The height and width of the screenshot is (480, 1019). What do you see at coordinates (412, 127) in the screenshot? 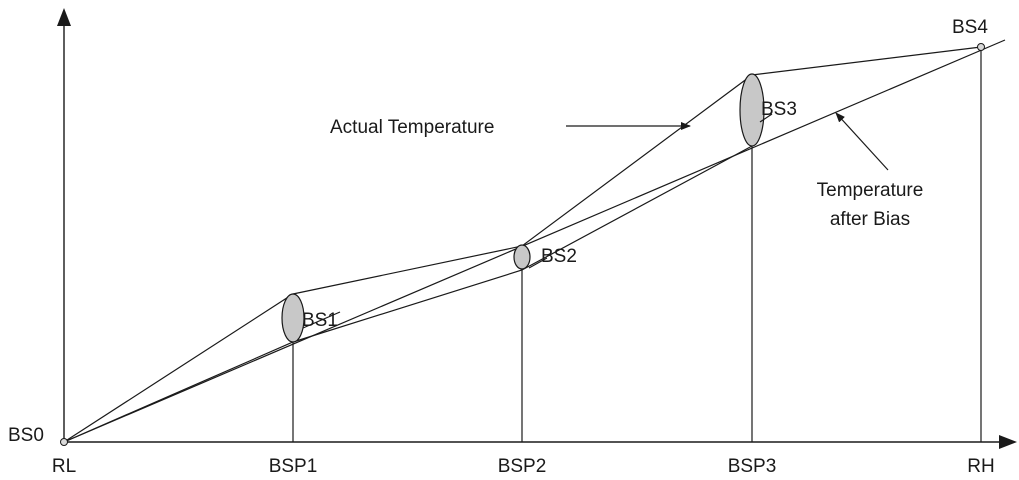
I see `annotation-actual-temperature: Actual Temperature` at bounding box center [412, 127].